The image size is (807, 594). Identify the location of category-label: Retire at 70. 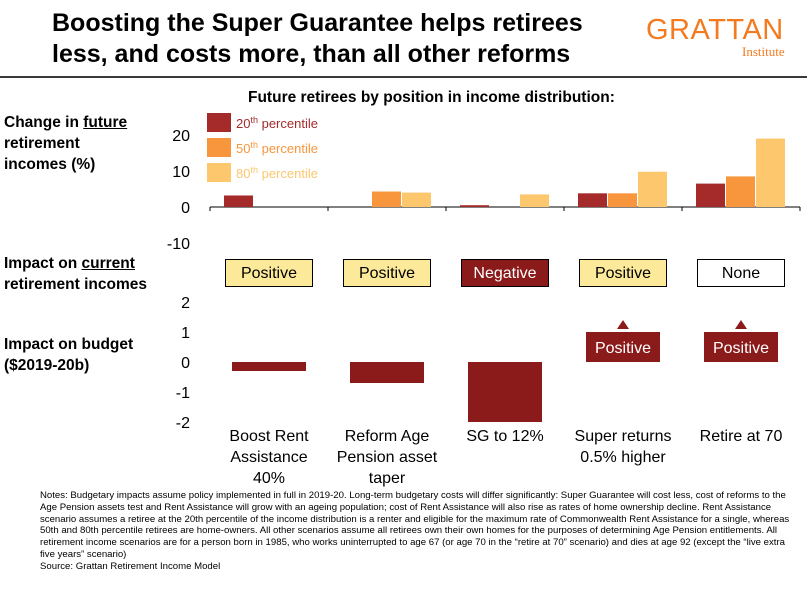
(741, 436).